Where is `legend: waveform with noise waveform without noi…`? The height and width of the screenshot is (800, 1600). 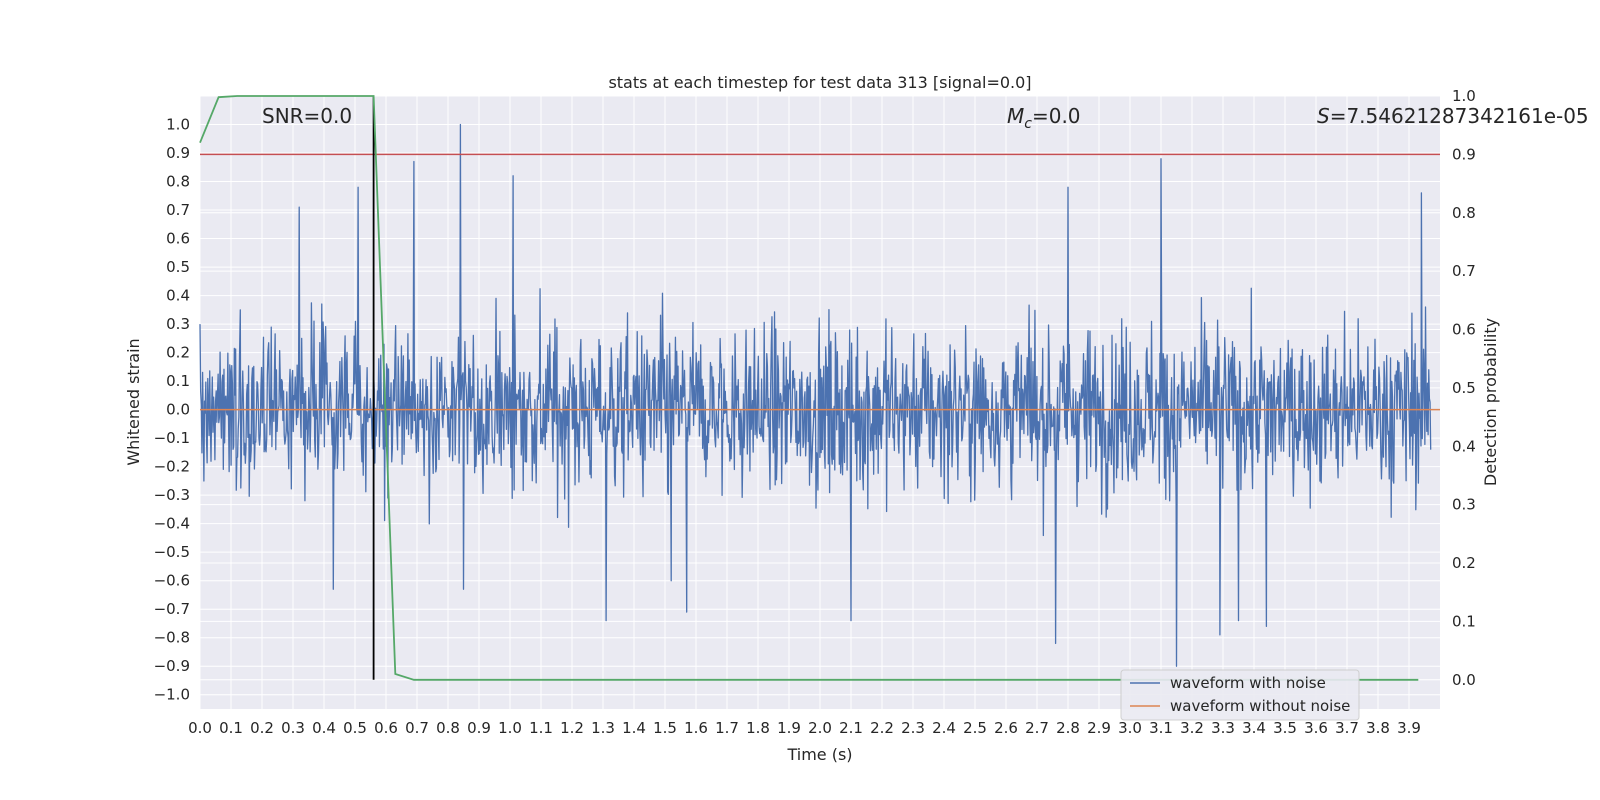
legend: waveform with noise waveform without noi… is located at coordinates (1240, 695).